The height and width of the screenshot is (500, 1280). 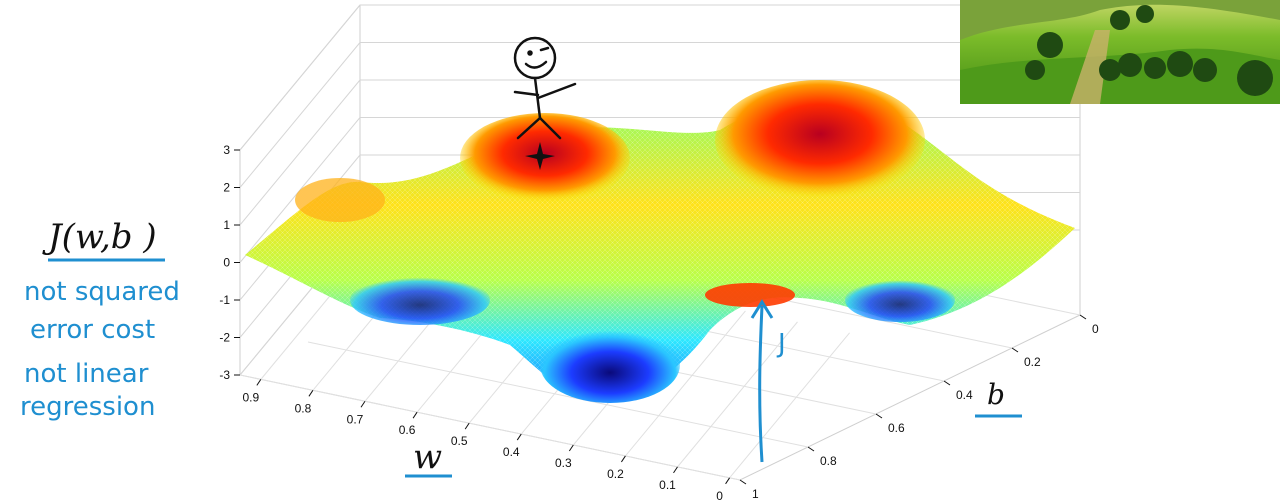 What do you see at coordinates (750, 295) in the screenshot?
I see `saddle-peak` at bounding box center [750, 295].